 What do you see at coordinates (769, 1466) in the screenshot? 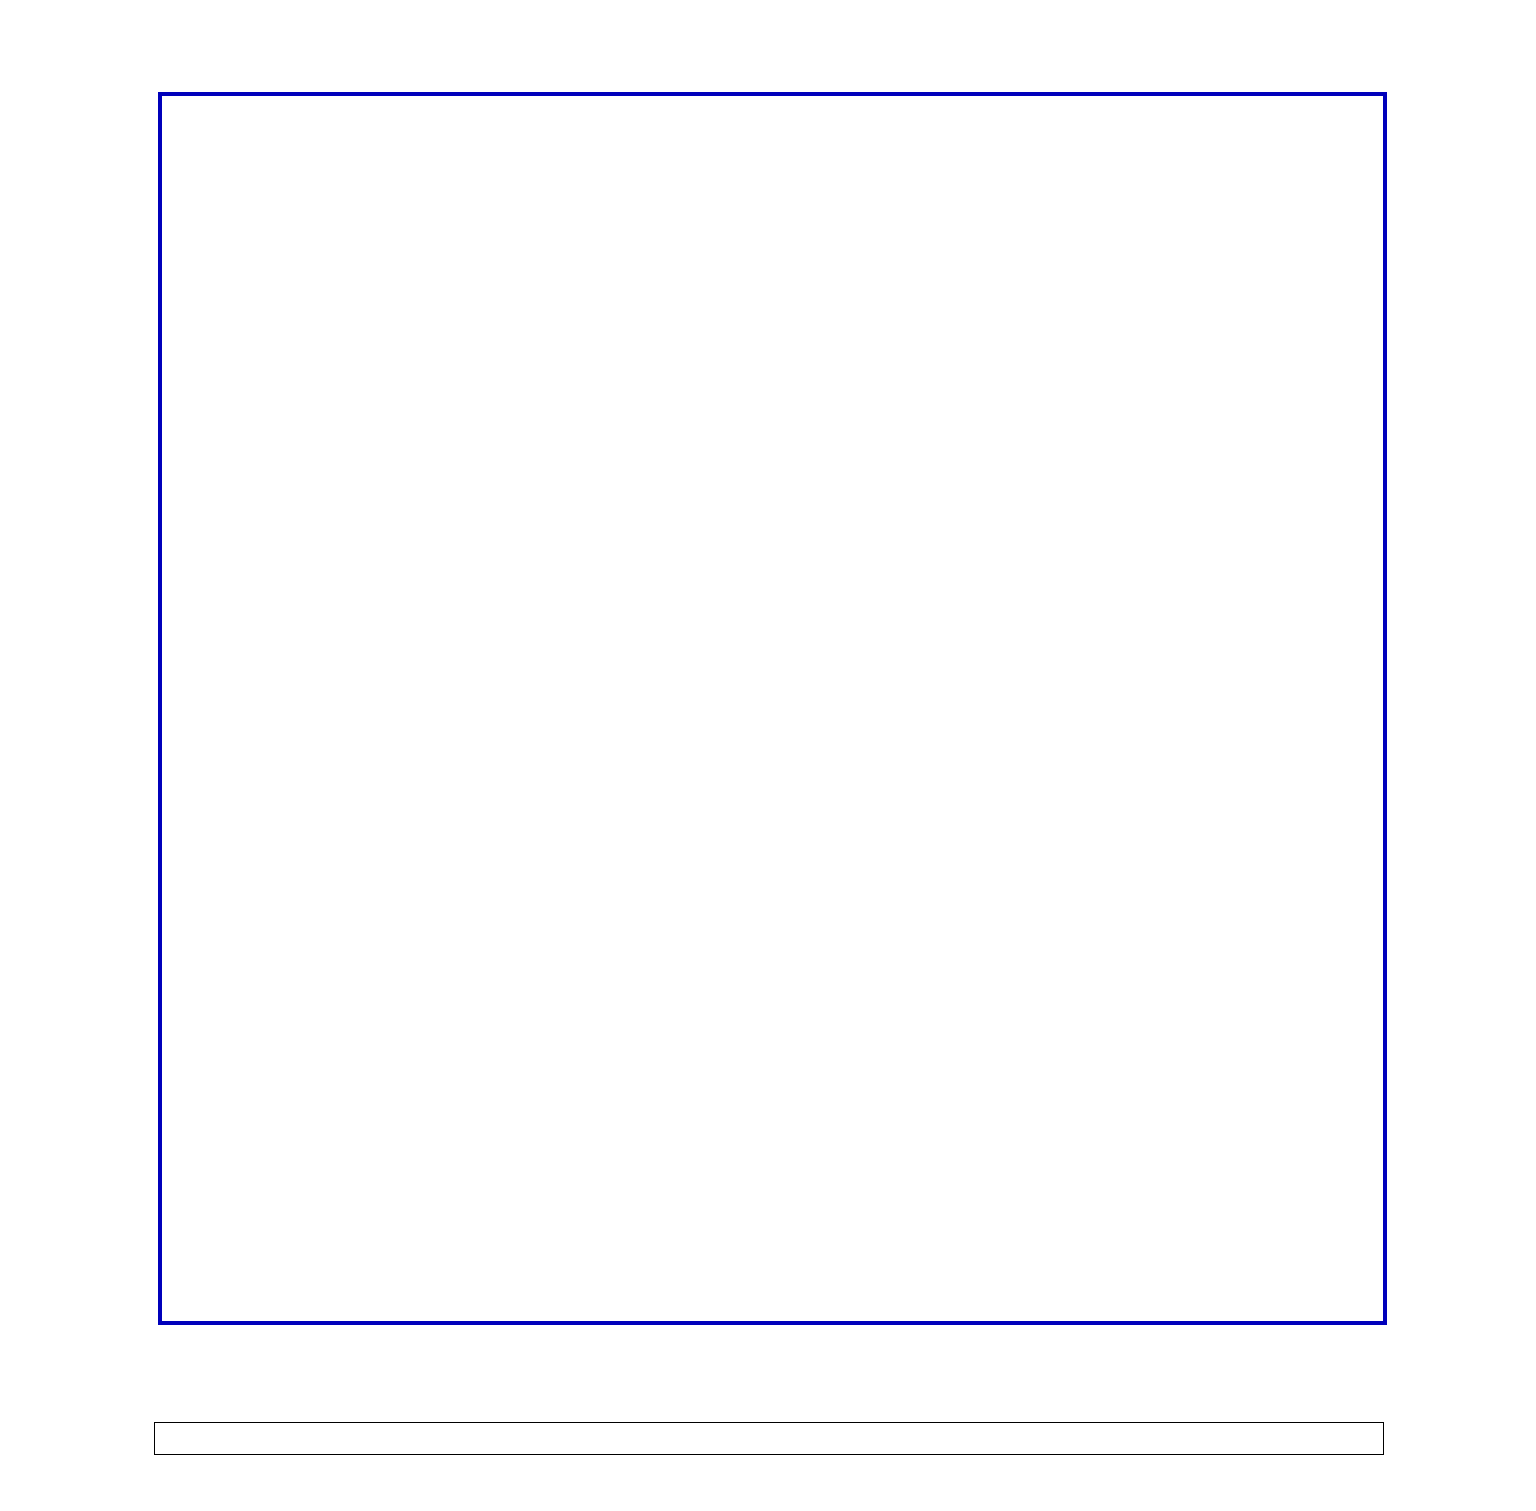
I see `colorbar` at bounding box center [769, 1466].